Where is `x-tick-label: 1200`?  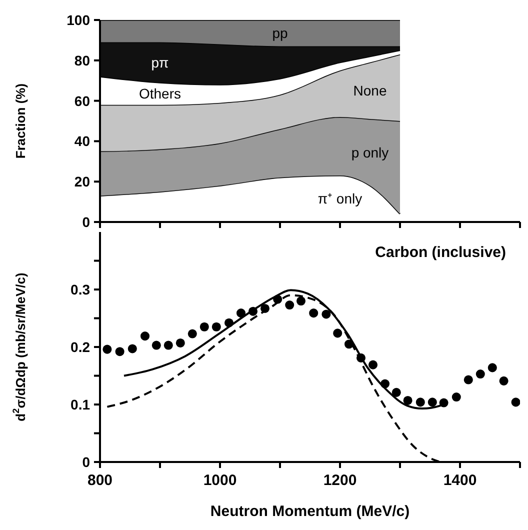
x-tick-label: 1200 is located at coordinates (340, 480).